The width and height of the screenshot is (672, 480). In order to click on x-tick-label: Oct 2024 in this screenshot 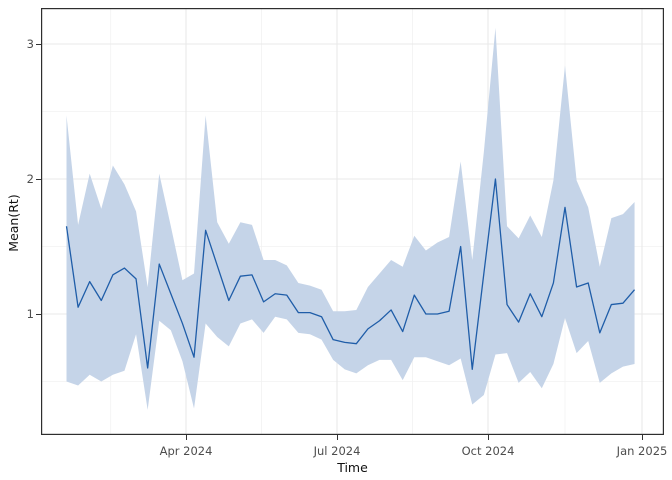, I will do `click(488, 451)`.